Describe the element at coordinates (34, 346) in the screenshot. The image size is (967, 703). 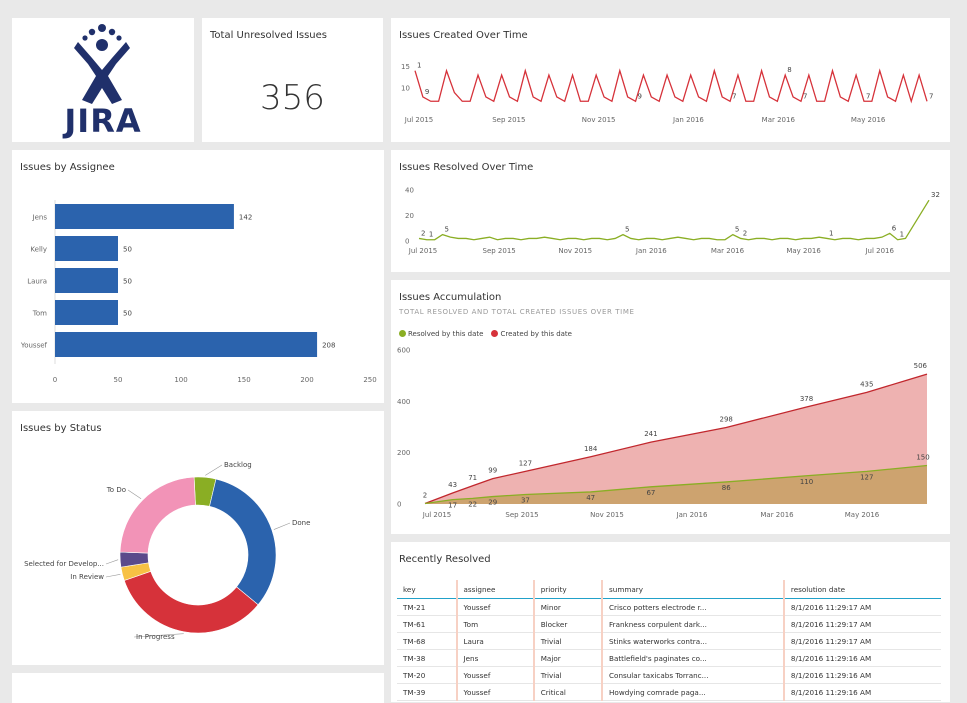
I see `category-label: Youssef` at that location.